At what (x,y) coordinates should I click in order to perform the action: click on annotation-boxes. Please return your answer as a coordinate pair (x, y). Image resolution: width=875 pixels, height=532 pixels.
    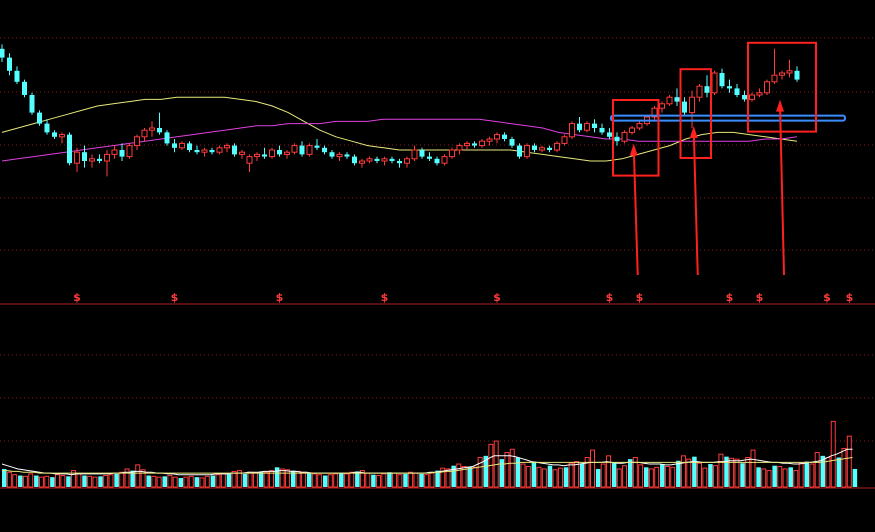
    Looking at the image, I should click on (714, 158).